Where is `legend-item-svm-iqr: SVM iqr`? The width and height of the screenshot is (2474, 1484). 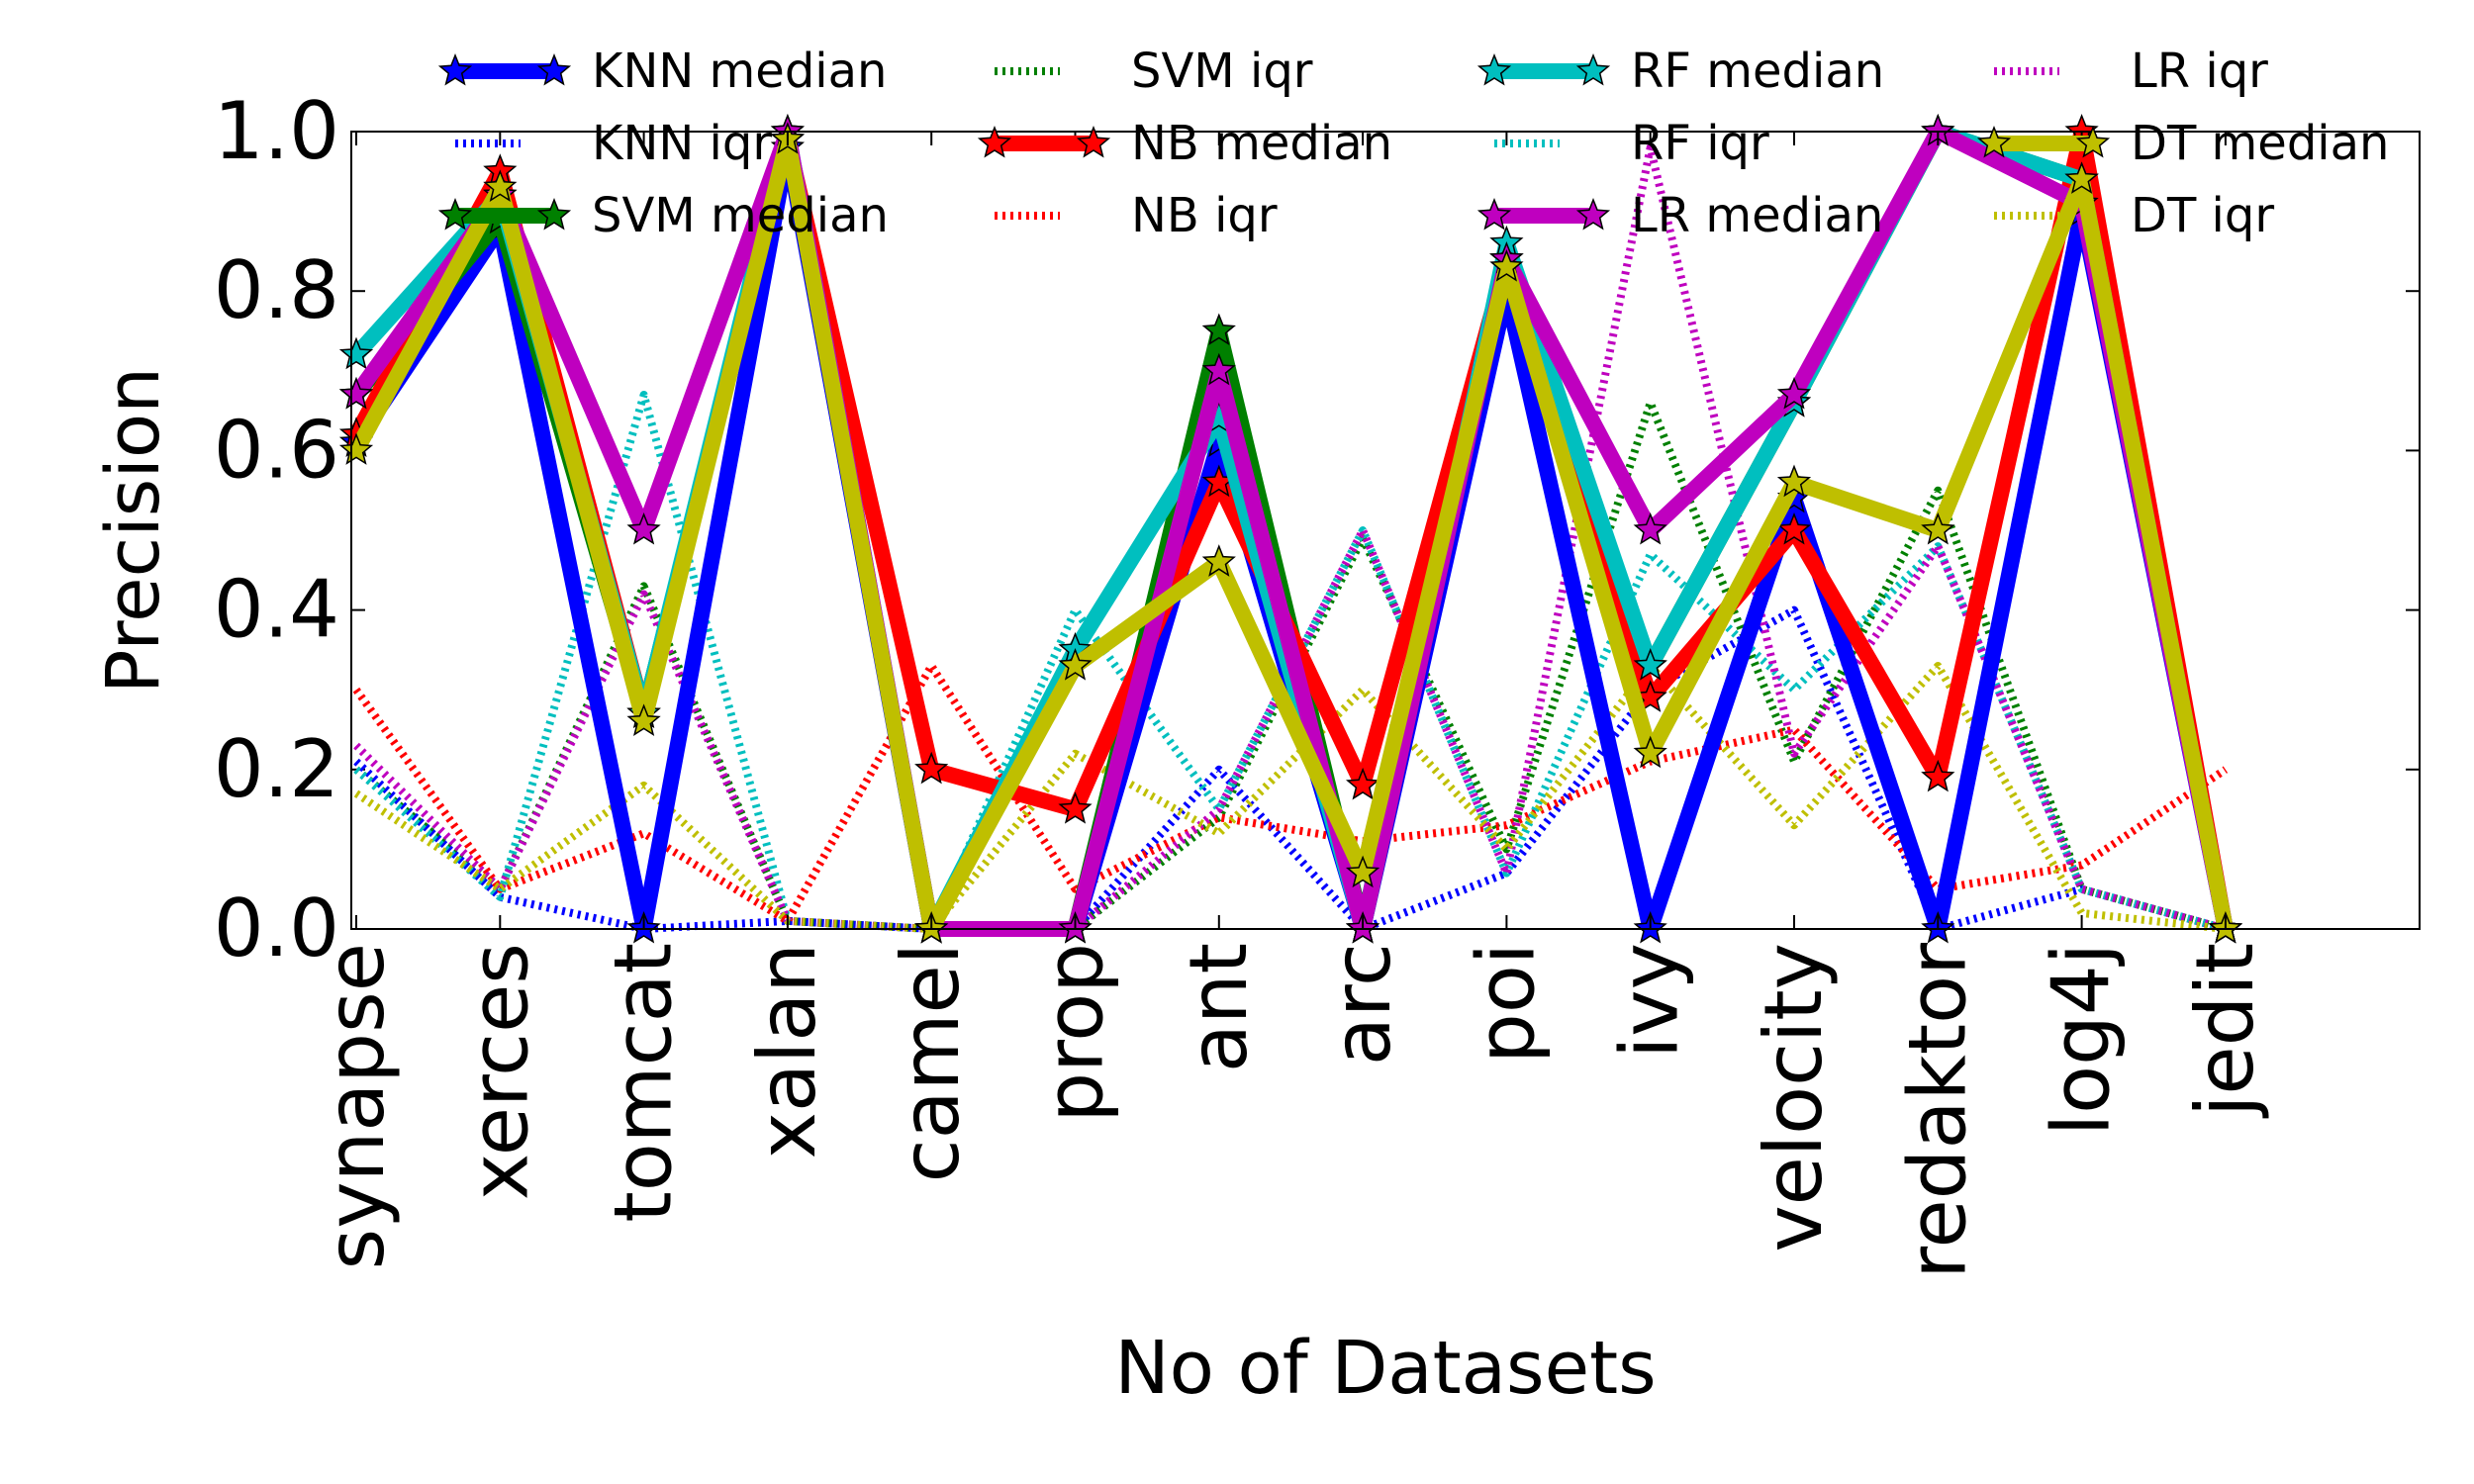 legend-item-svm-iqr: SVM iqr is located at coordinates (1154, 71).